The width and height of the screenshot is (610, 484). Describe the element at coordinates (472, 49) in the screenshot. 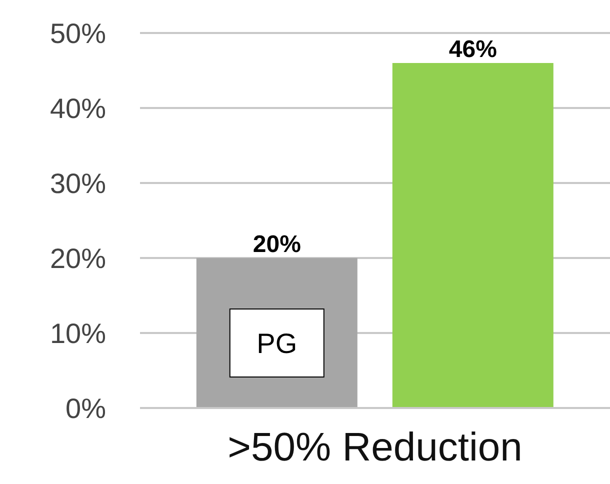

I see `data-label: 46%` at that location.